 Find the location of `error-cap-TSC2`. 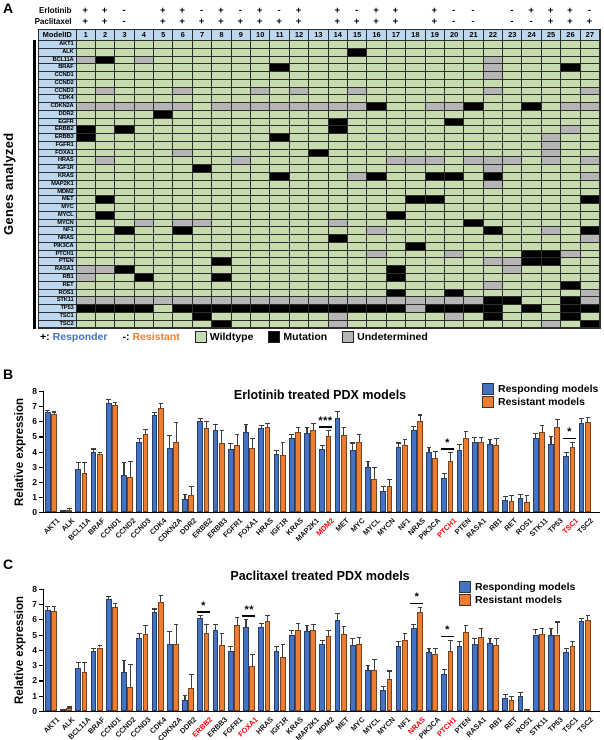

error-cap-TSC2 is located at coordinates (581, 618).